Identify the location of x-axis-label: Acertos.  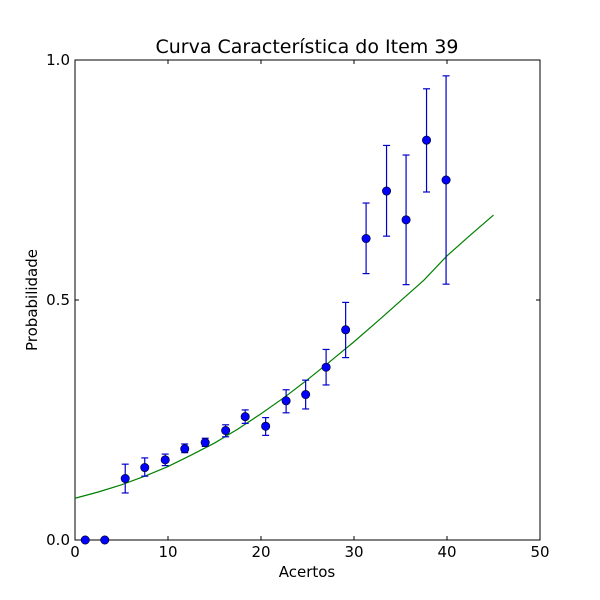
(307, 572).